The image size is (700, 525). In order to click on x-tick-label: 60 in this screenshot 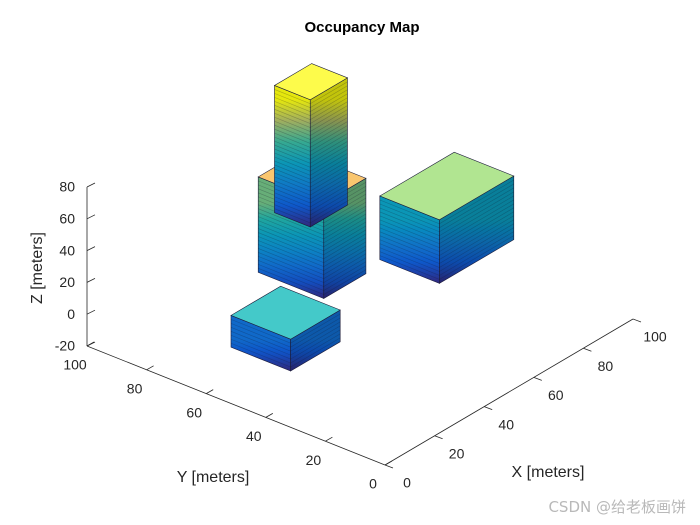, I will do `click(556, 395)`.